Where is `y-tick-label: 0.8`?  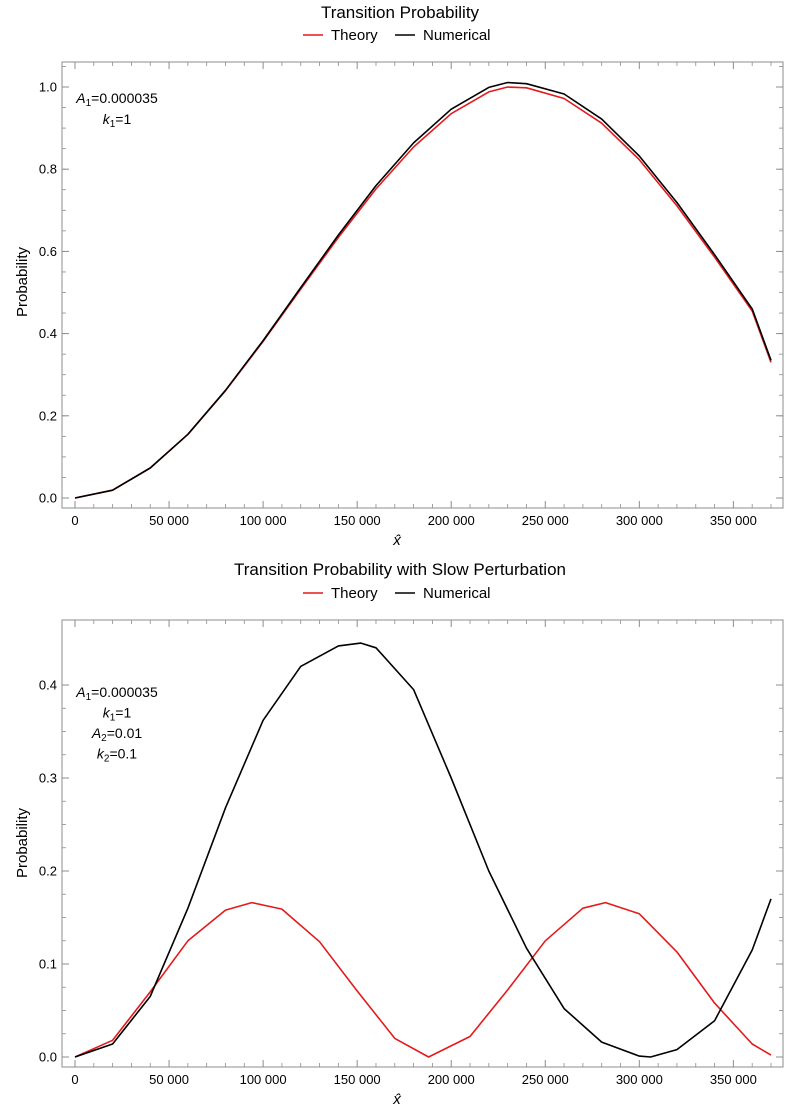
y-tick-label: 0.8 is located at coordinates (48, 169).